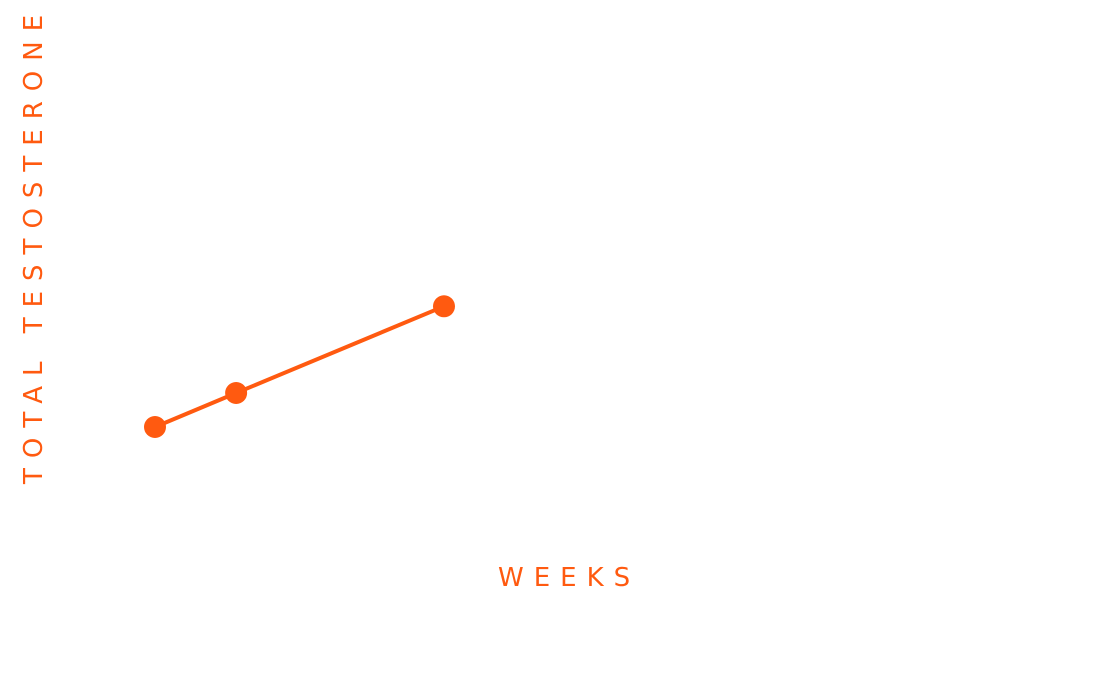 The image size is (1094, 673). I want to click on x-axis-label: WEEKS, so click(569, 578).